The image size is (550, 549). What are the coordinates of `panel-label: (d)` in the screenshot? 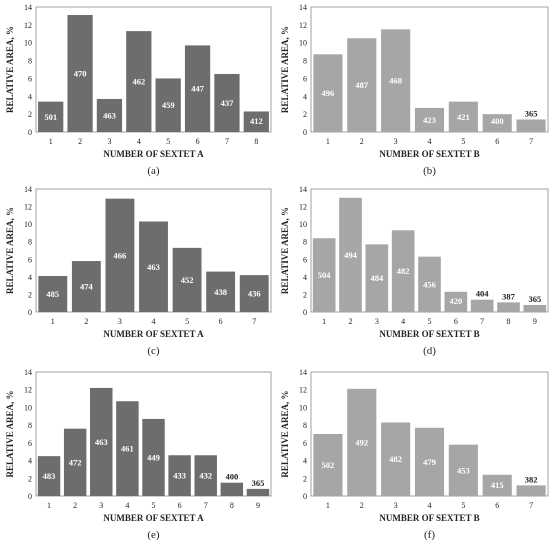 It's located at (429, 351).